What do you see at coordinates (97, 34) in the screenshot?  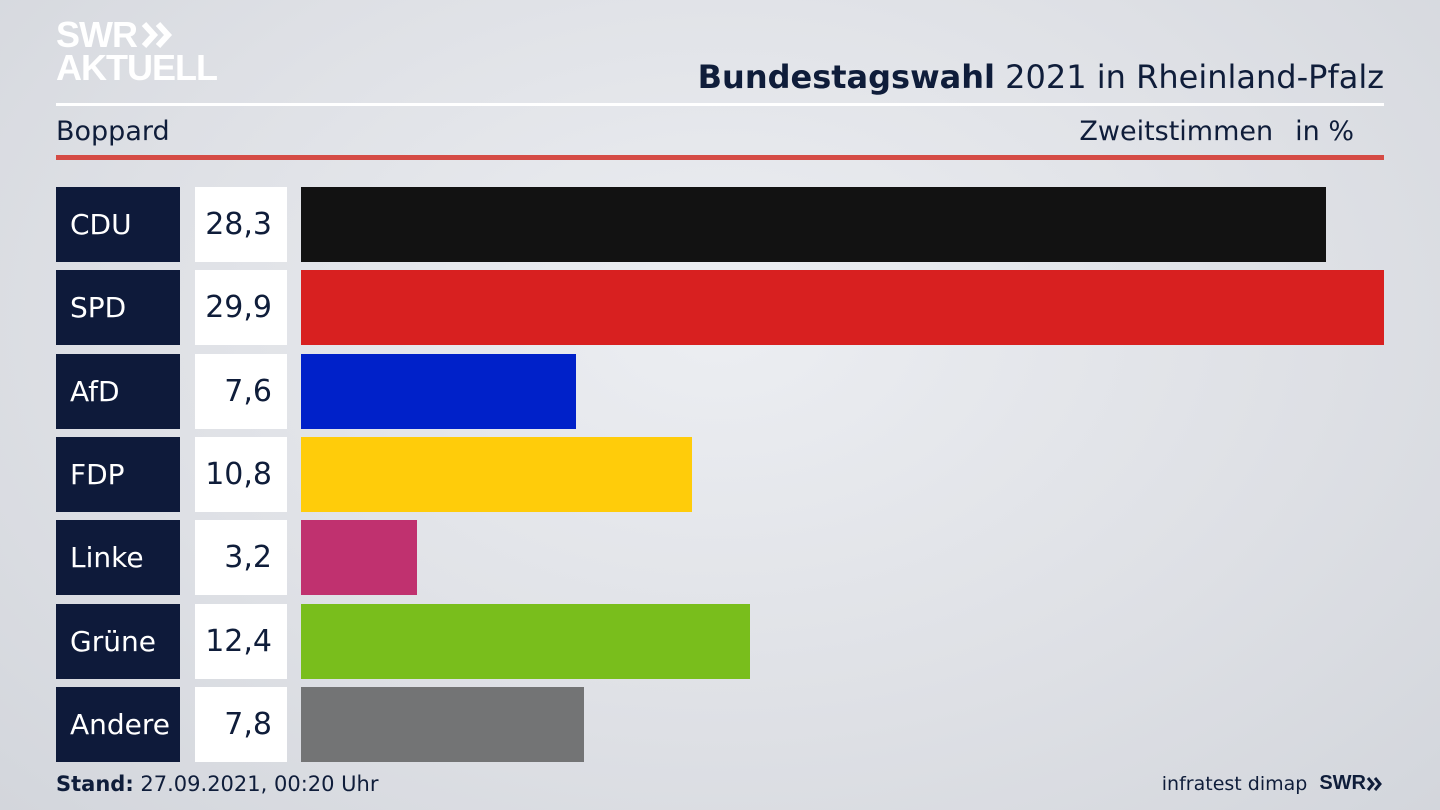 I see `logo-line1: SWR` at bounding box center [97, 34].